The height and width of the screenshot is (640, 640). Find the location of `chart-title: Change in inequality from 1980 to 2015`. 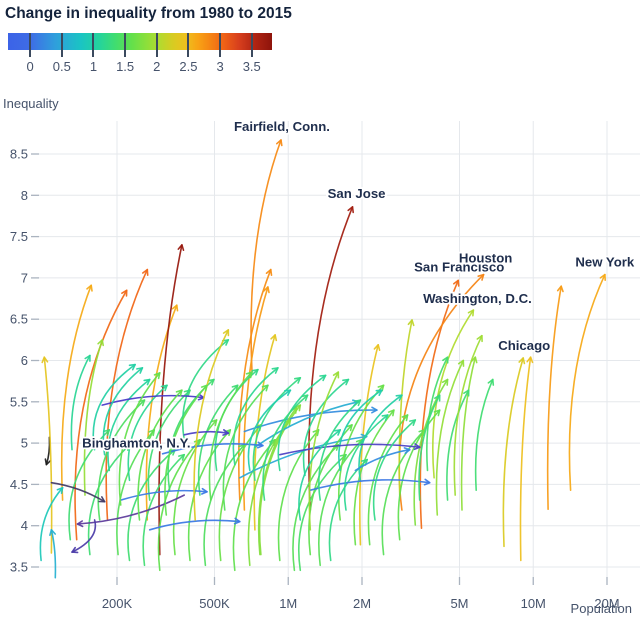

chart-title: Change in inequality from 1980 to 2015 is located at coordinates (148, 13).